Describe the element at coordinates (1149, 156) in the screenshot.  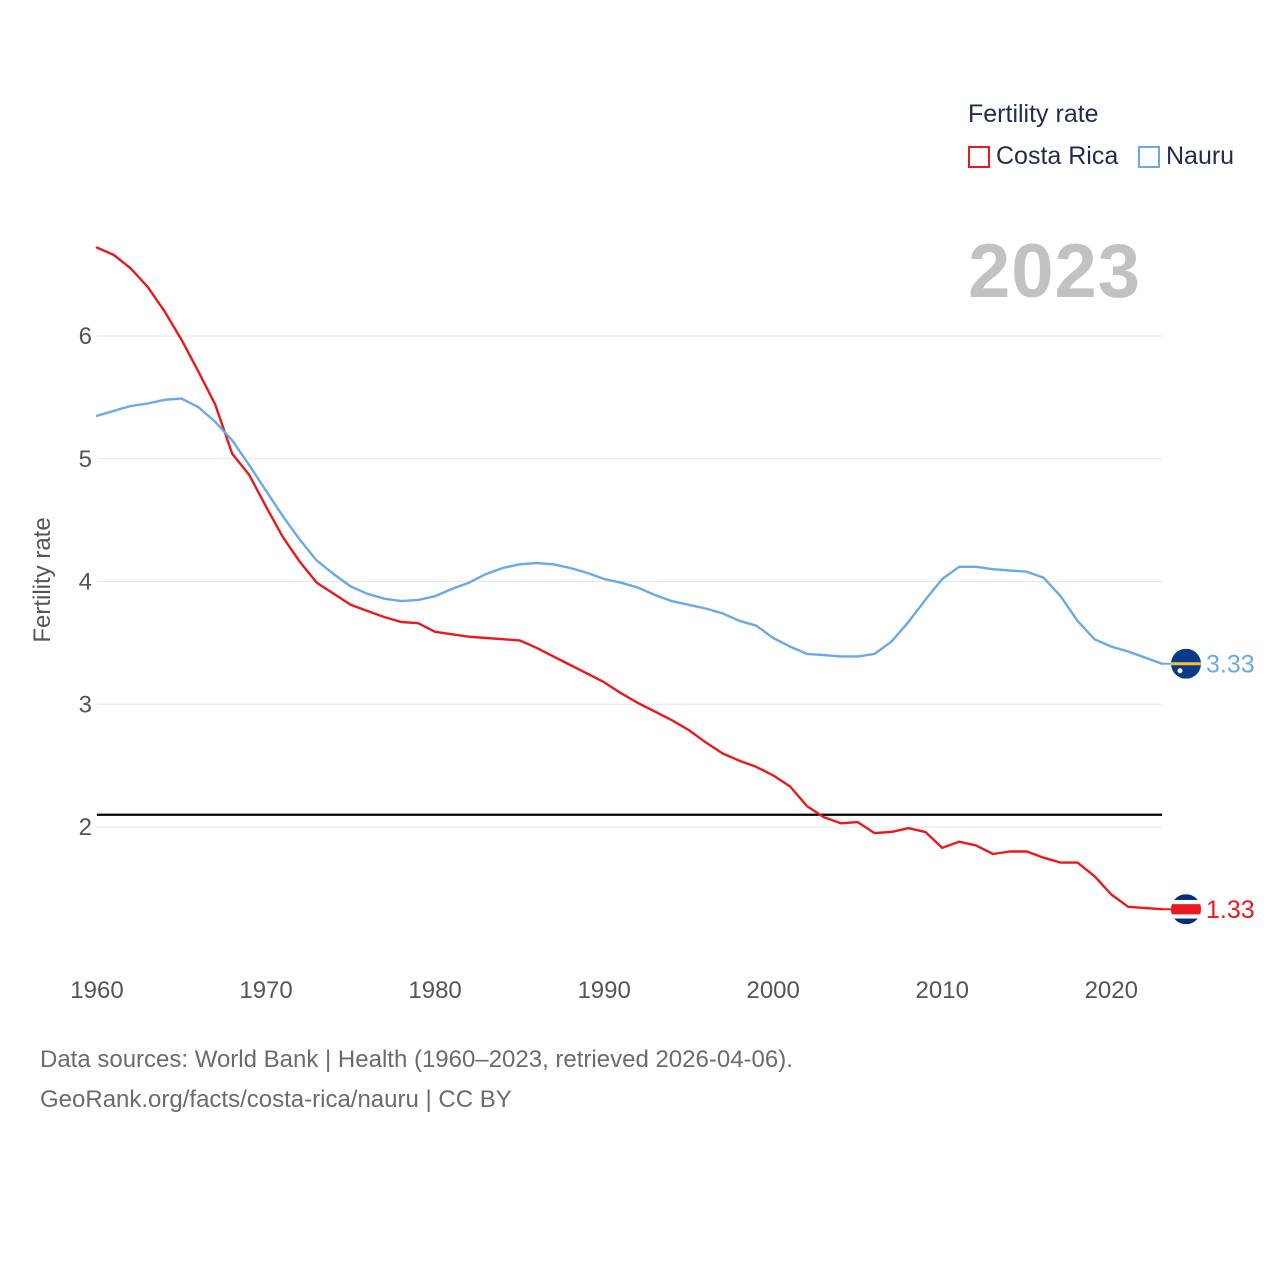
I see `legend-swatch-nauru` at that location.